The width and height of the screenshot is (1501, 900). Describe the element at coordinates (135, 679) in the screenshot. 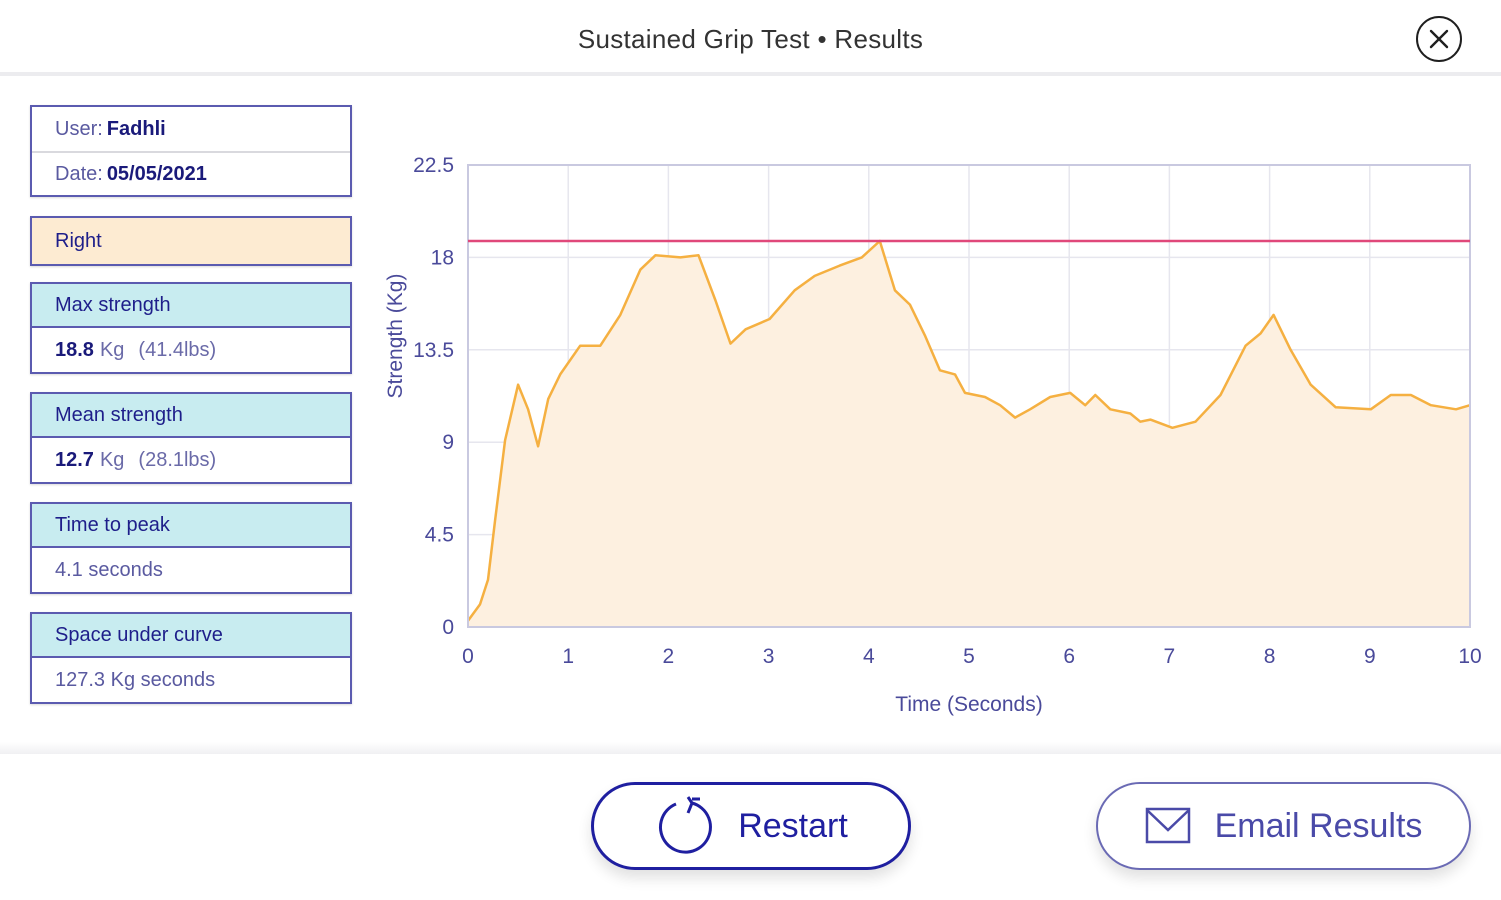

I see `space-under-curve-value: 127.3 Kg seconds` at that location.